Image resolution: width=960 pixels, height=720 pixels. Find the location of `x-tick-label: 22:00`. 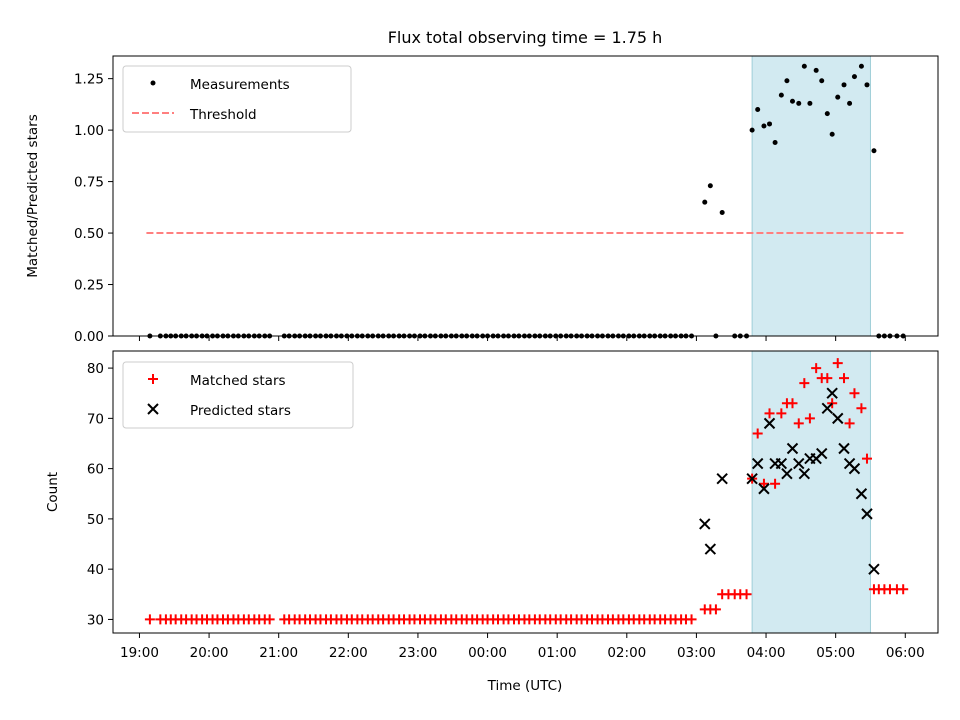

x-tick-label: 22:00 is located at coordinates (348, 653).